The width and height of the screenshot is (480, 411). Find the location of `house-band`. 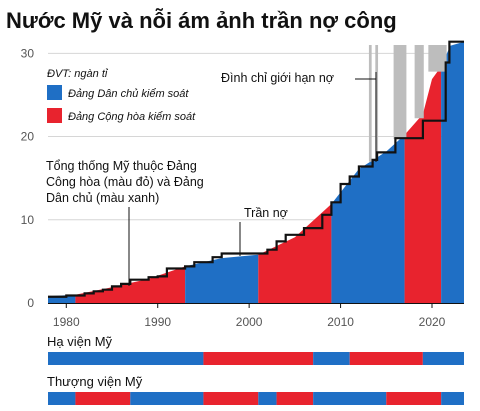

house-band is located at coordinates (256, 358).